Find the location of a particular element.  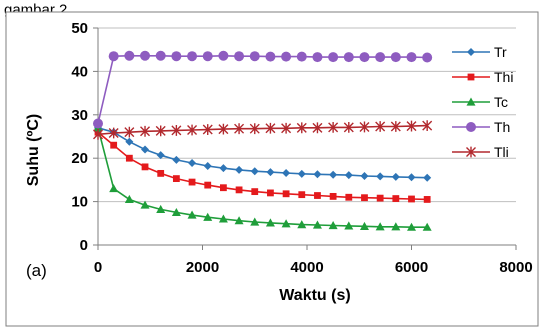

legend-label: Tr is located at coordinates (500, 52).